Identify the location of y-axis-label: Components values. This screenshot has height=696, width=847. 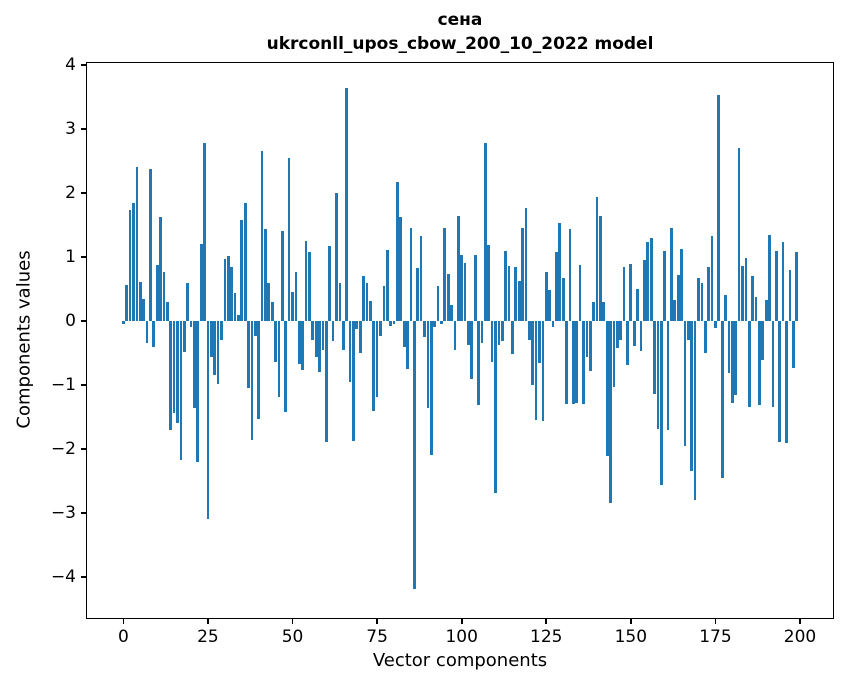
(24, 339).